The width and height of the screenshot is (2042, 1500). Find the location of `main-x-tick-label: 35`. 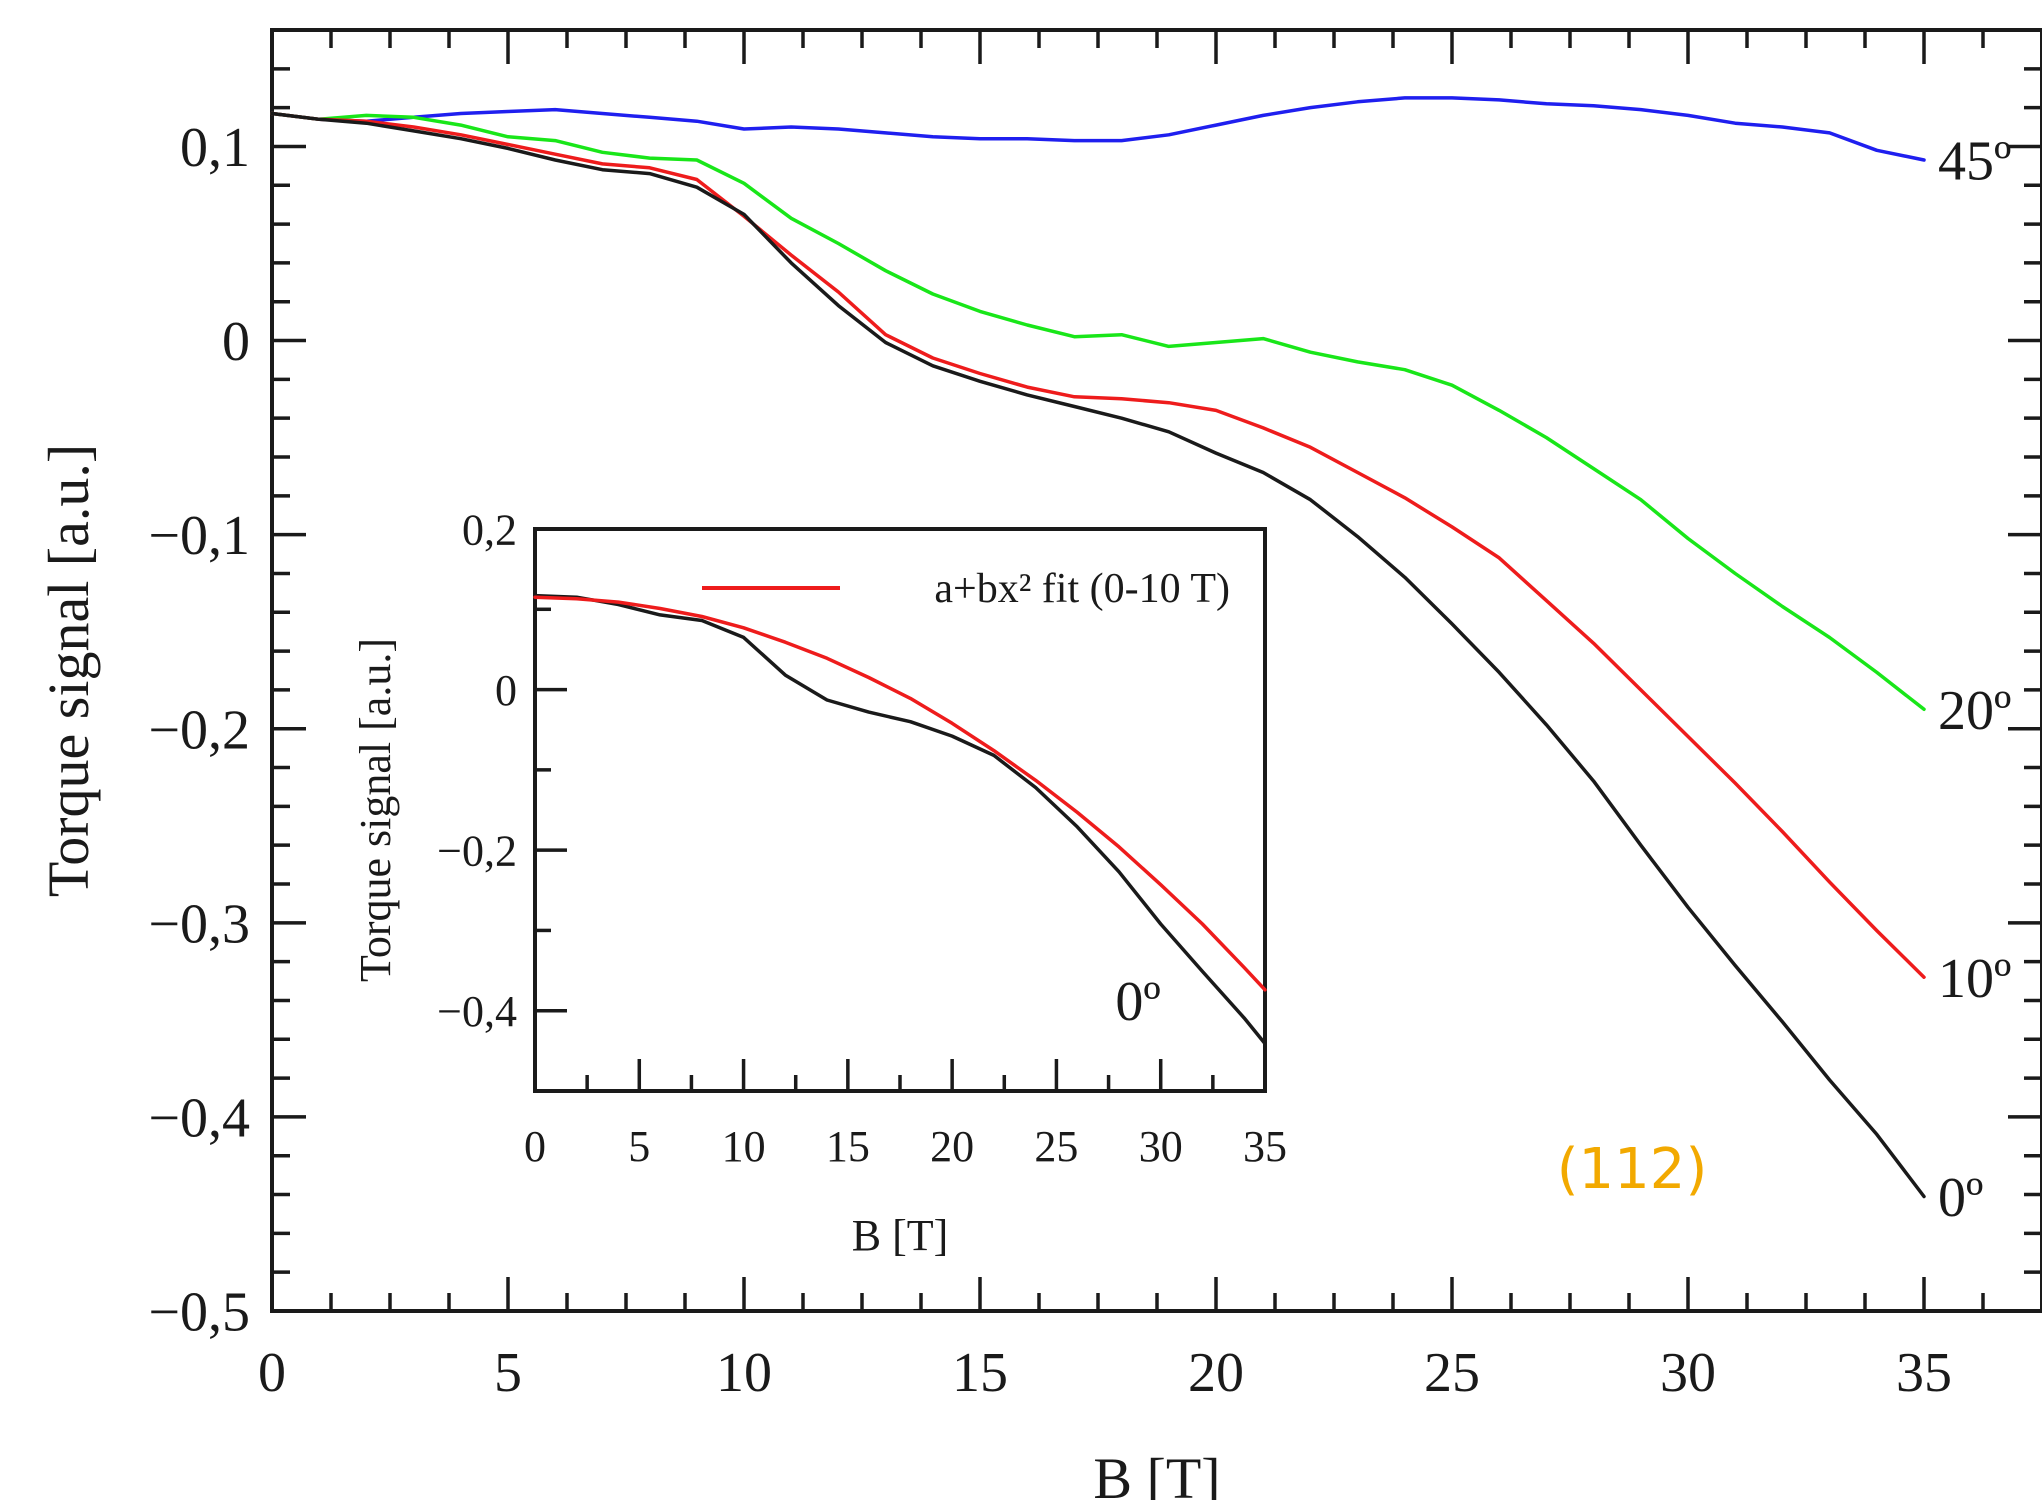

main-x-tick-label: 35 is located at coordinates (1924, 1373).